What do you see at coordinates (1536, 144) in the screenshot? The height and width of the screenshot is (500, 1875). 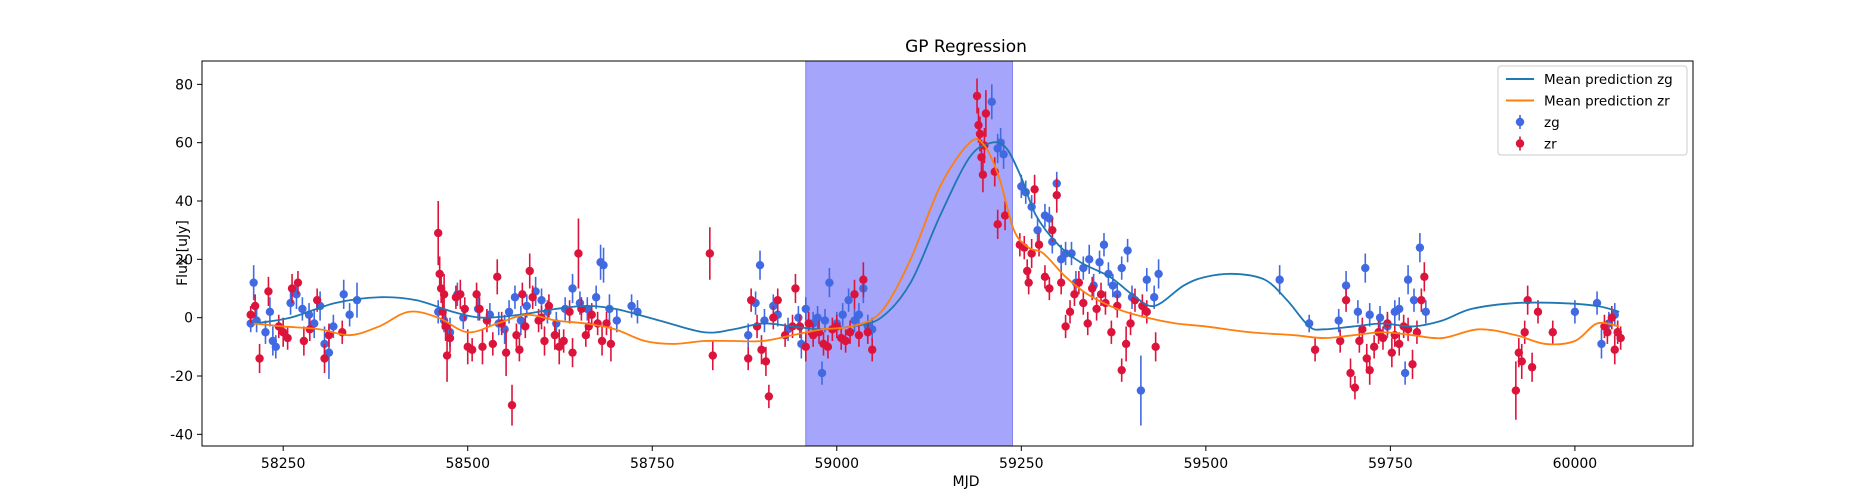 I see `legend-entry-zr: zr` at bounding box center [1536, 144].